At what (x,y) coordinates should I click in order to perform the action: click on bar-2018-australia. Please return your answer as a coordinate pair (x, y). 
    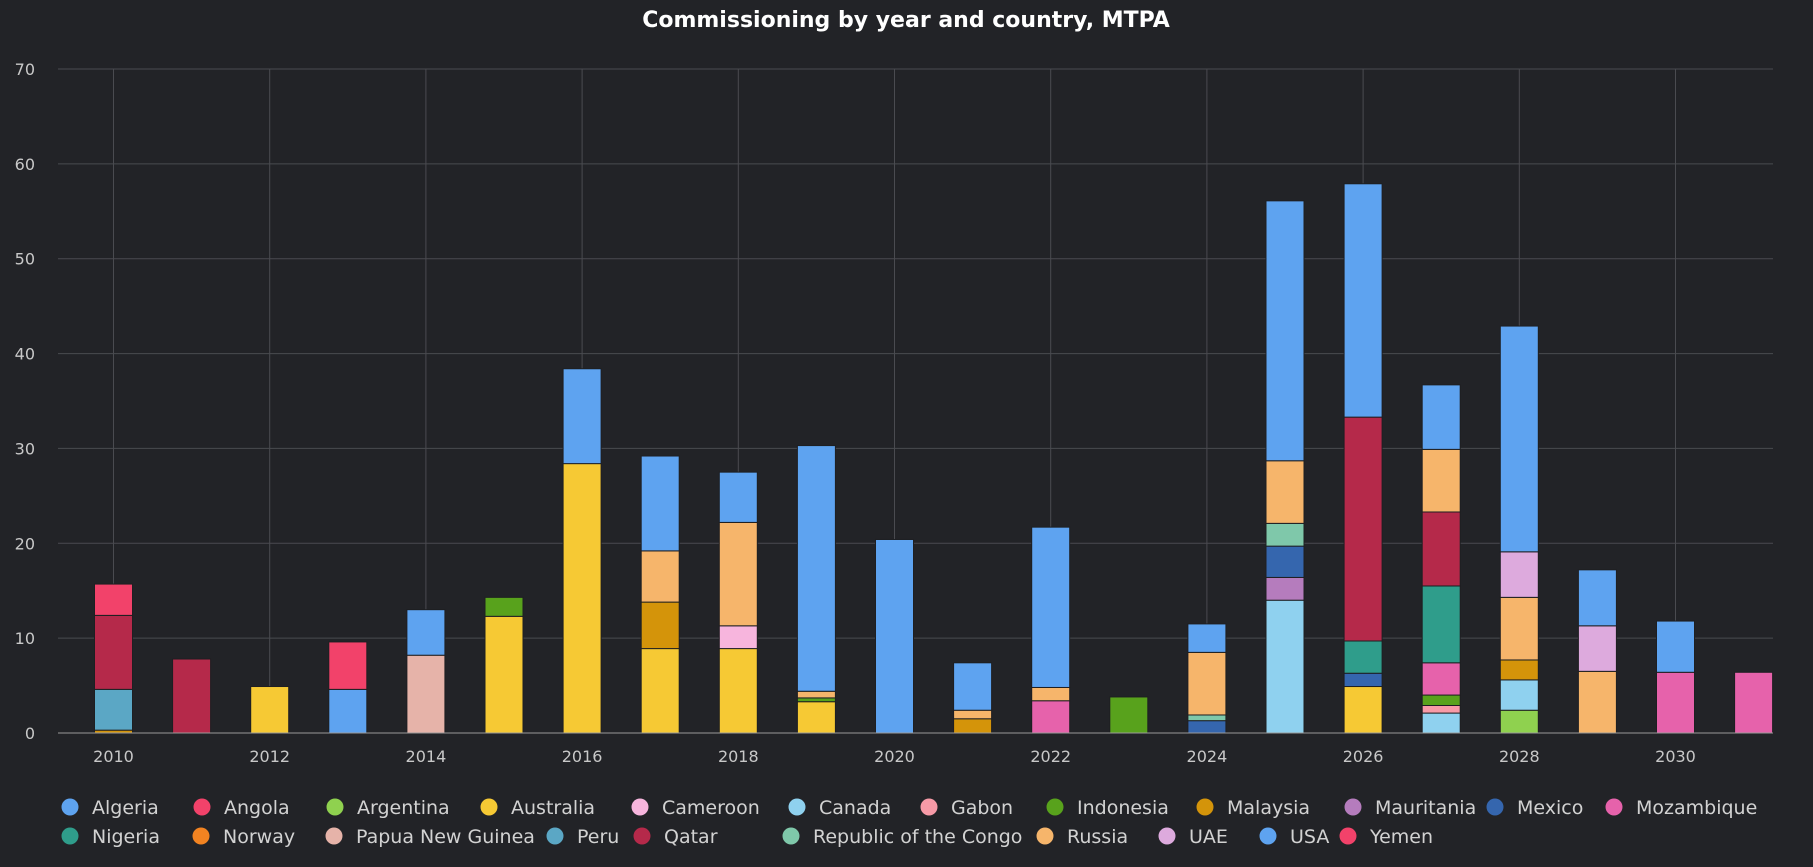
    Looking at the image, I should click on (738, 691).